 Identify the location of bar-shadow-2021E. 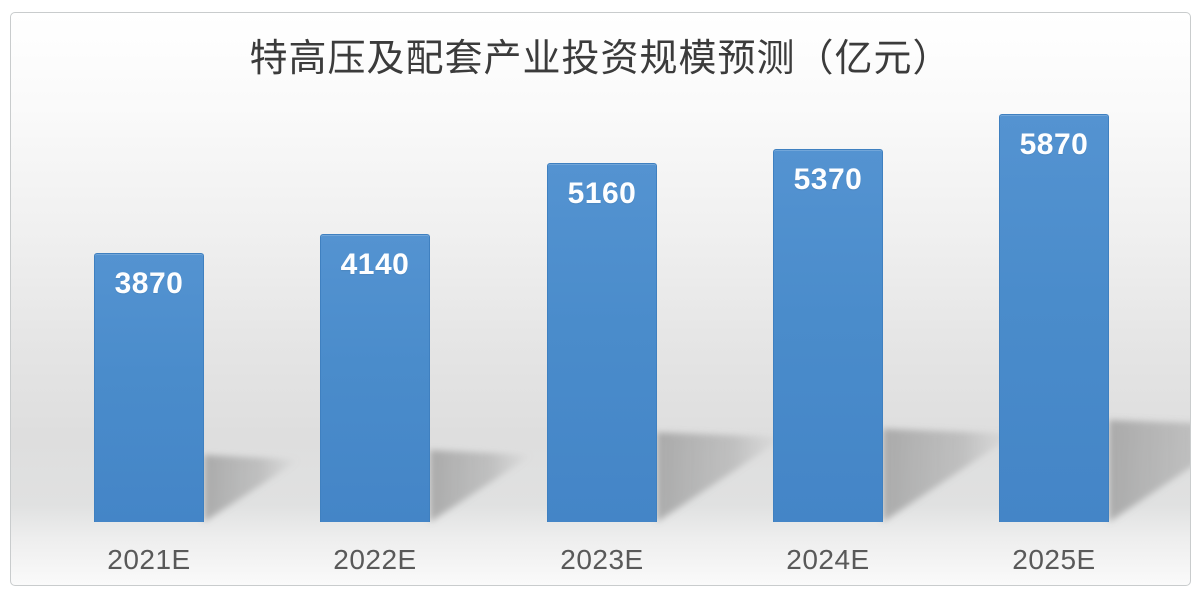
(252, 488).